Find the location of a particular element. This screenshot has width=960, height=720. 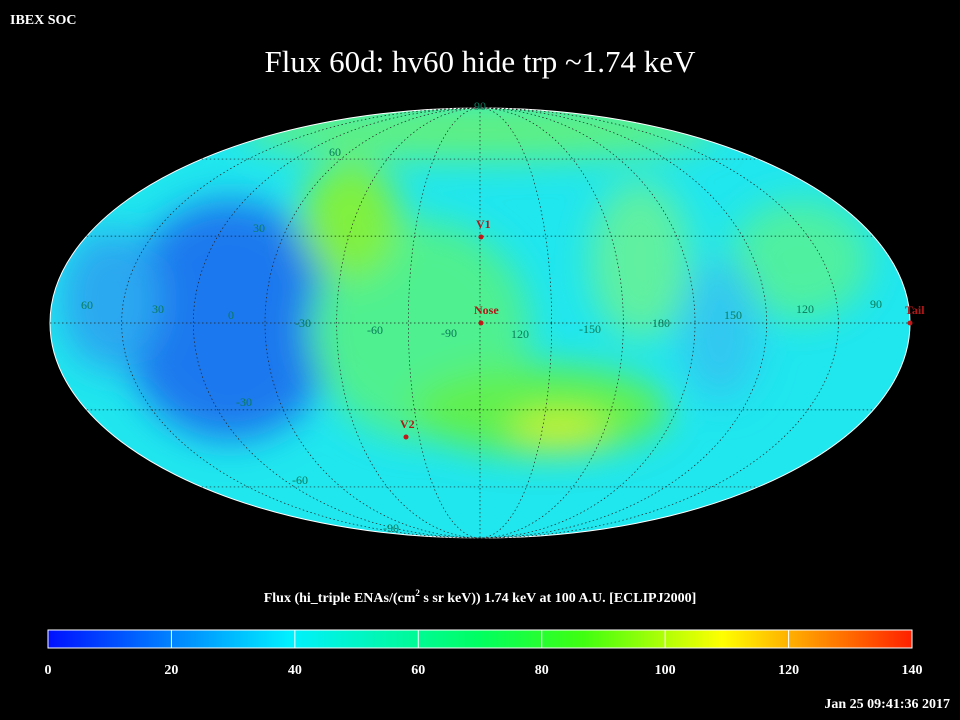

lat-label: -60 is located at coordinates (300, 480).